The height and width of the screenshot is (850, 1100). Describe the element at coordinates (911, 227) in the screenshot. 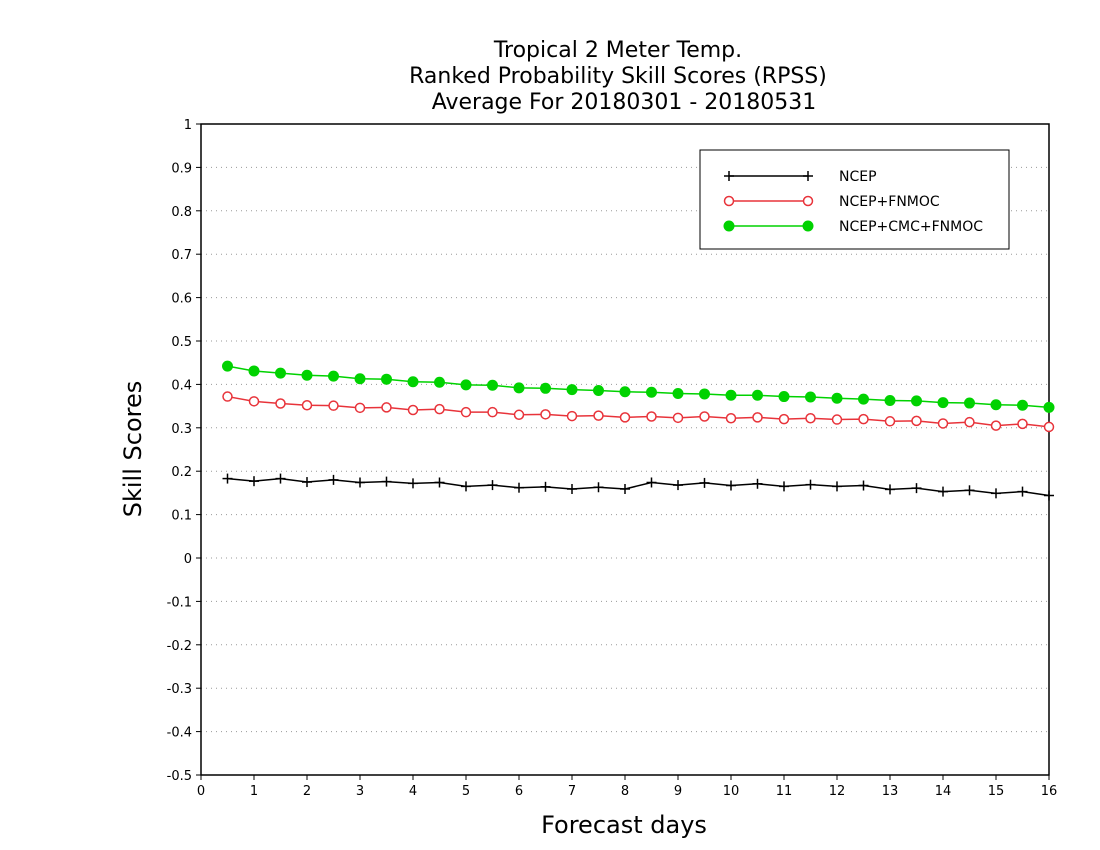

I see `legend-label: NCEP+CMC+FNMOC` at that location.